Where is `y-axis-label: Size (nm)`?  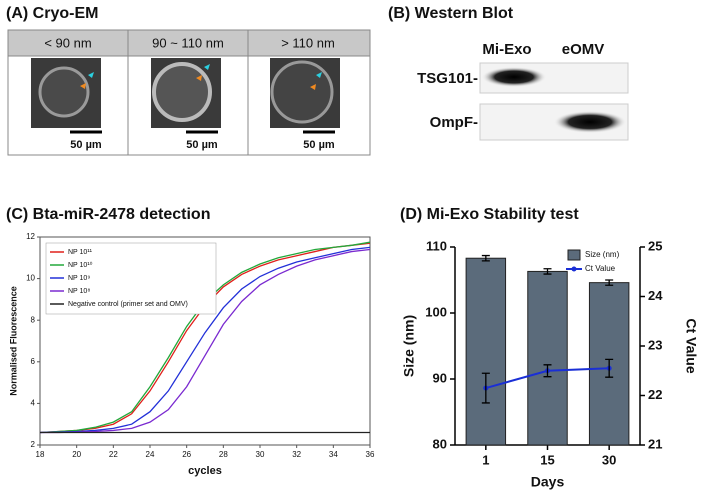 y-axis-label: Size (nm) is located at coordinates (409, 346).